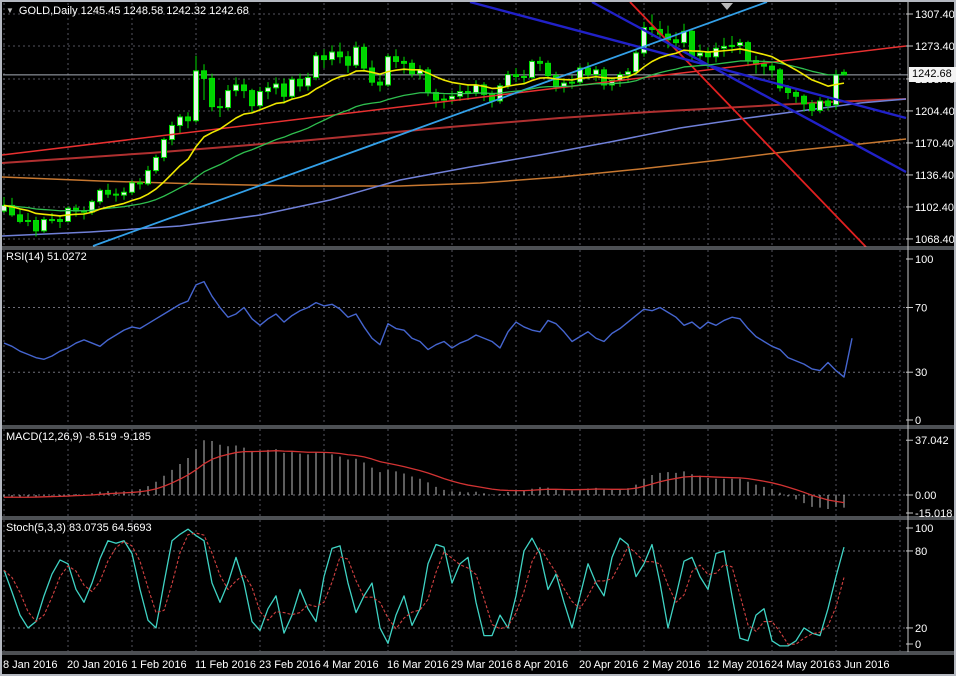  I want to click on symbol-period-label: GOLD,Daily, so click(48, 11).